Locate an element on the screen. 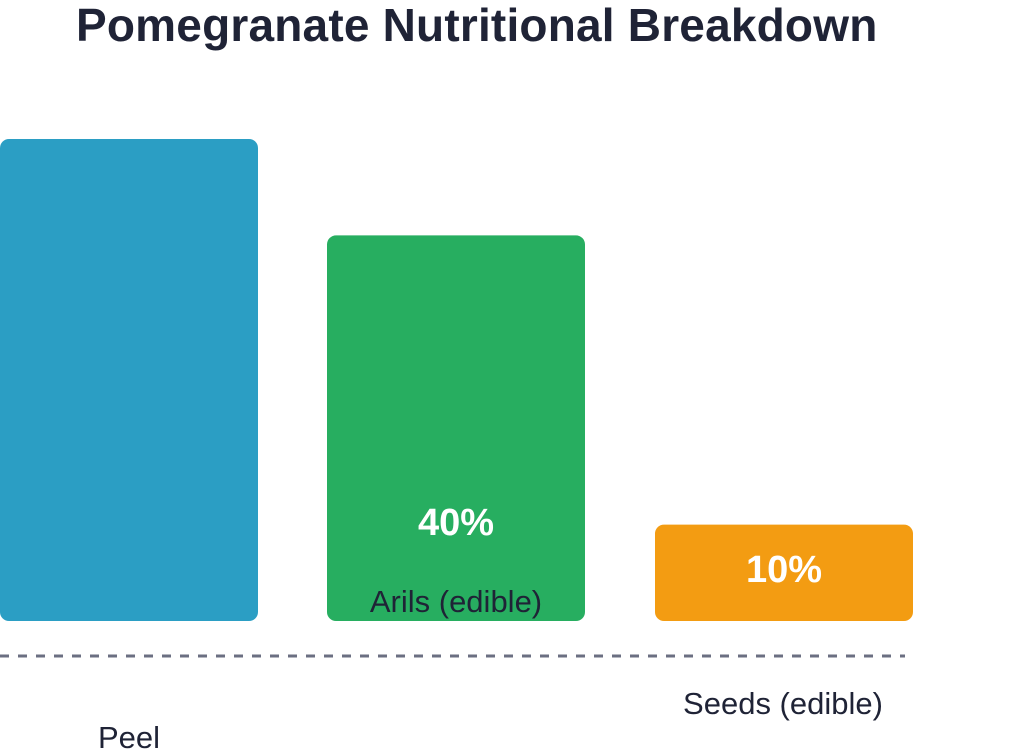 This screenshot has height=750, width=1024. chart-title: Pomegranate Nutritional Breakdown is located at coordinates (477, 25).